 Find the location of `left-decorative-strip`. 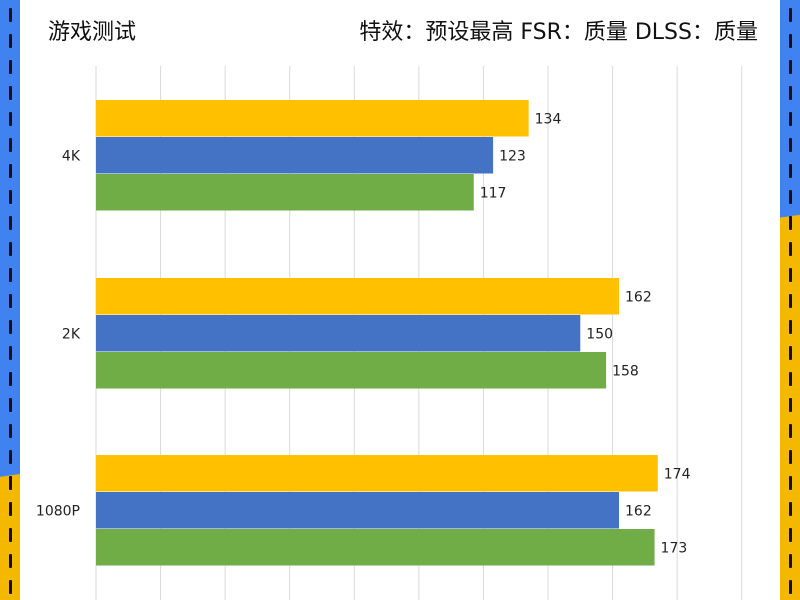

left-decorative-strip is located at coordinates (10, 300).